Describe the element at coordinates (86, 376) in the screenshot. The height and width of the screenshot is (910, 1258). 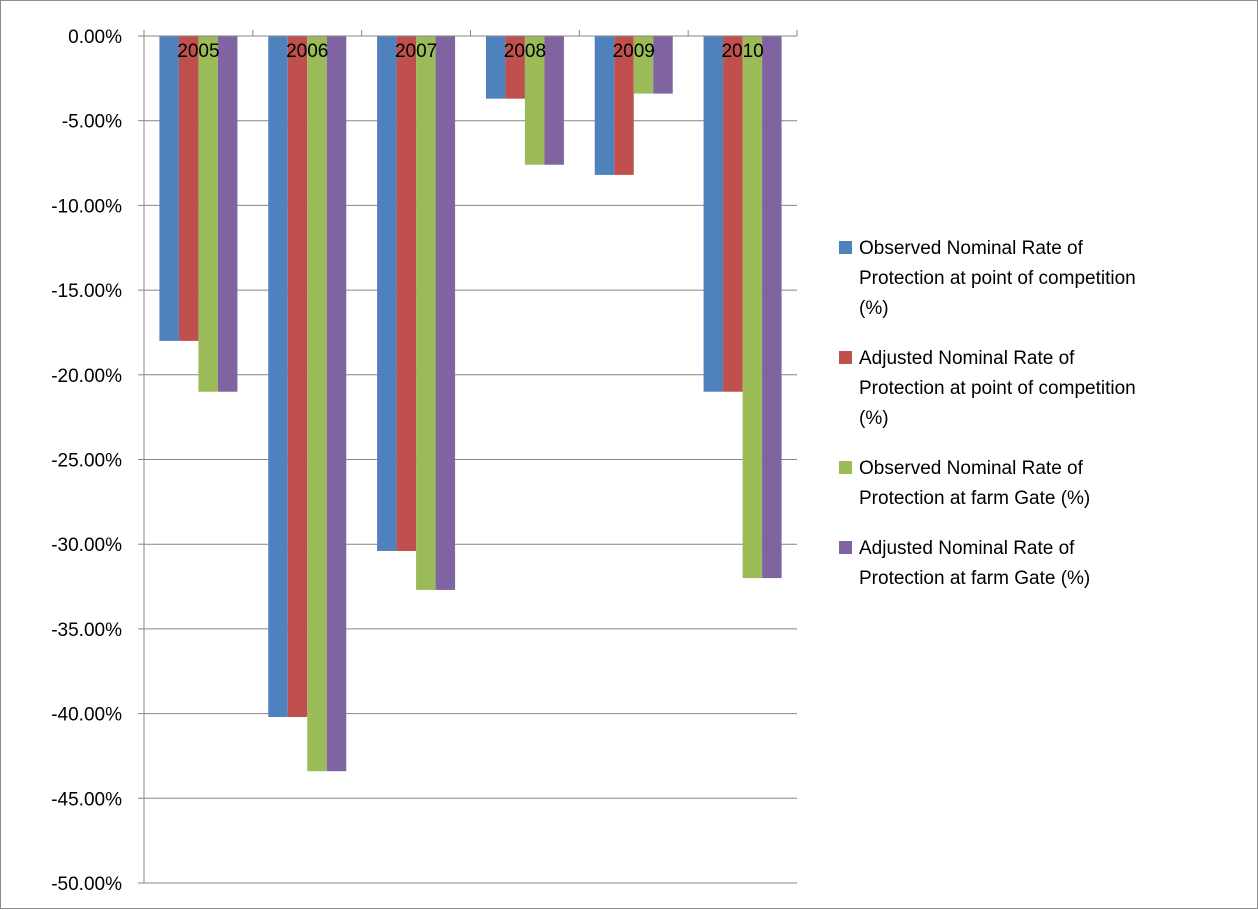
I see `y-tick-label: -20.00%` at that location.